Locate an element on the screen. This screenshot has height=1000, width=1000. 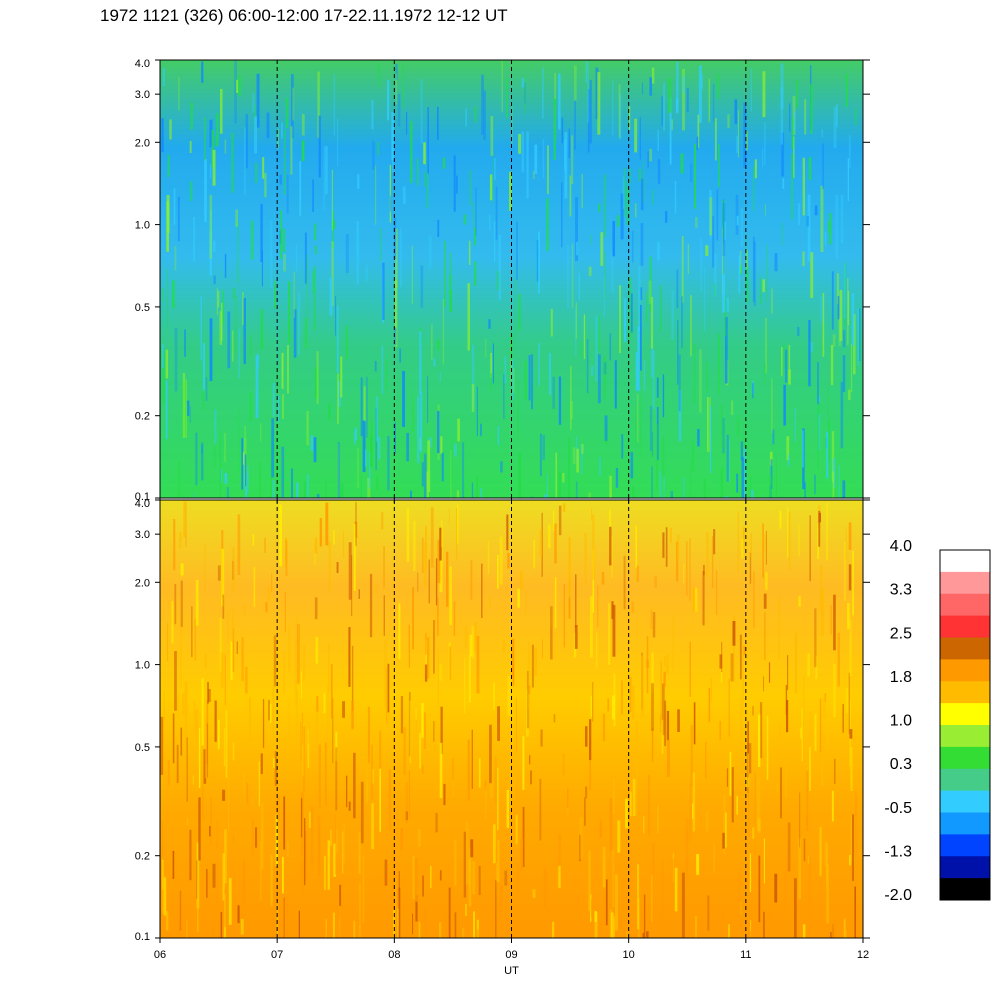
colorbar: 4.0 3.3 2.5 1.8 1.0 0.3 -0.5 -1.3 -2.0 is located at coordinates (937, 721).